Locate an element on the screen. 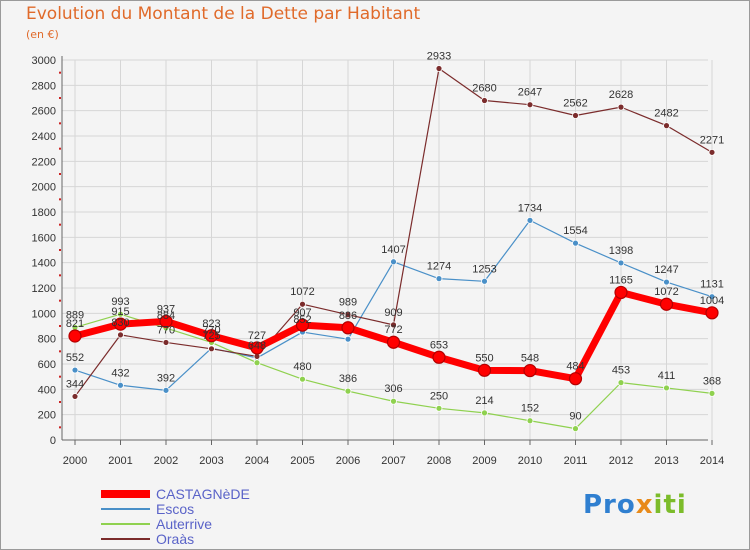 The height and width of the screenshot is (550, 750). x-tick-label: 2008 is located at coordinates (439, 461).